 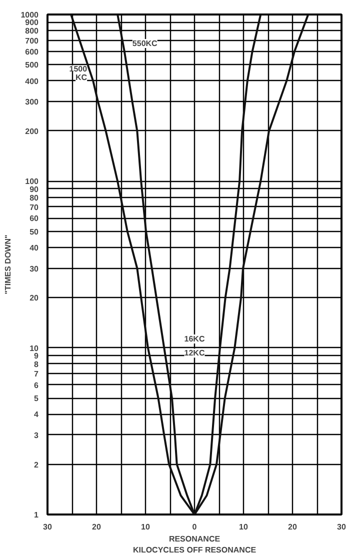 I want to click on y-tick-label: 9, so click(x=37, y=355).